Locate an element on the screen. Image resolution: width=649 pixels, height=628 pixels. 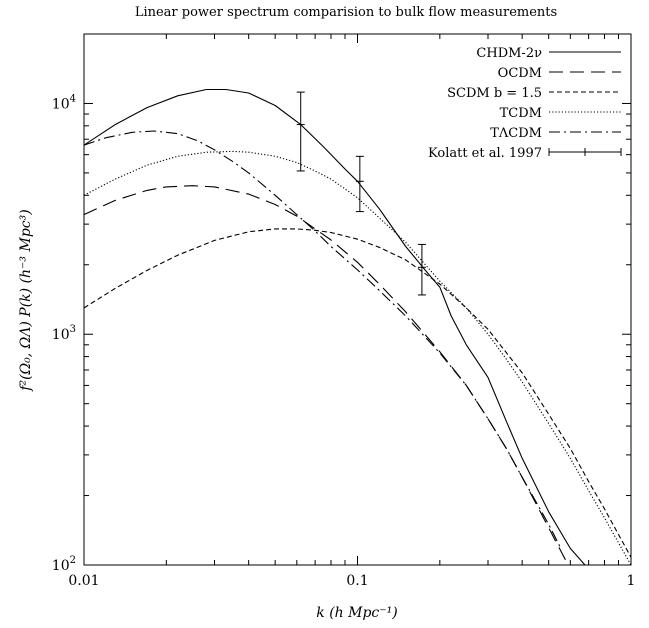
legend-label: OCDM is located at coordinates (520, 73).